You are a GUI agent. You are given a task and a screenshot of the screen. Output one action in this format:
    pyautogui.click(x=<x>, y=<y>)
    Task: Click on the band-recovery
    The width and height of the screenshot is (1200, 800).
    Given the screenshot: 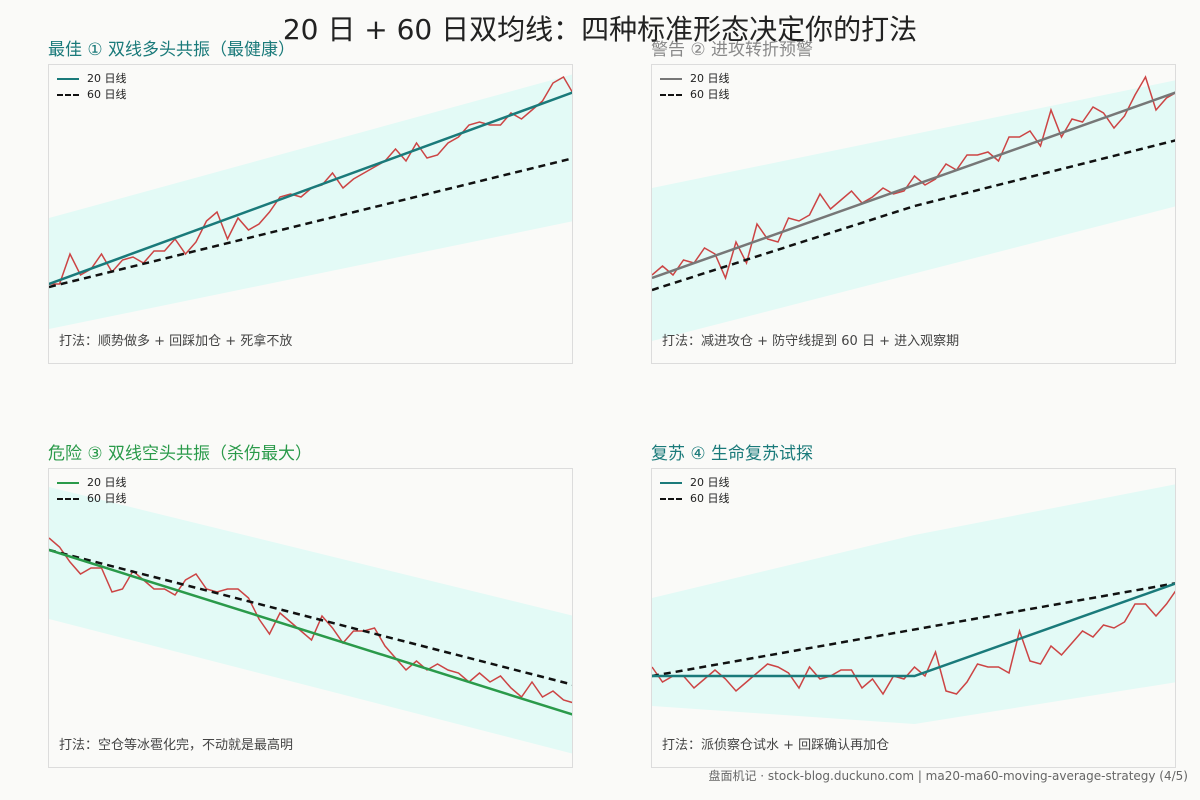 What is the action you would take?
    pyautogui.click(x=913, y=604)
    